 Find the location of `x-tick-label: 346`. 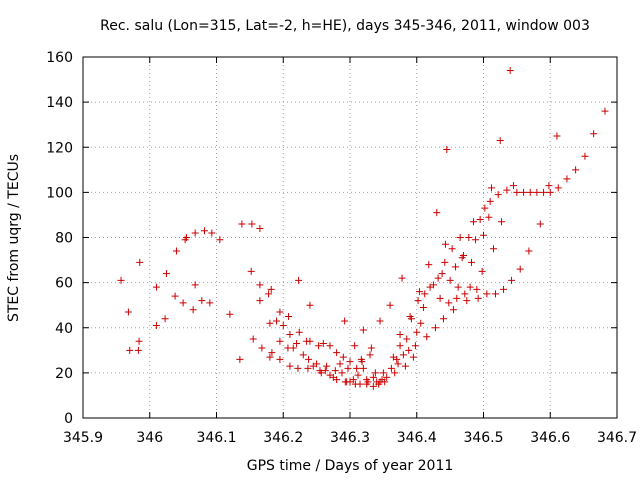

x-tick-label: 346 is located at coordinates (149, 438).